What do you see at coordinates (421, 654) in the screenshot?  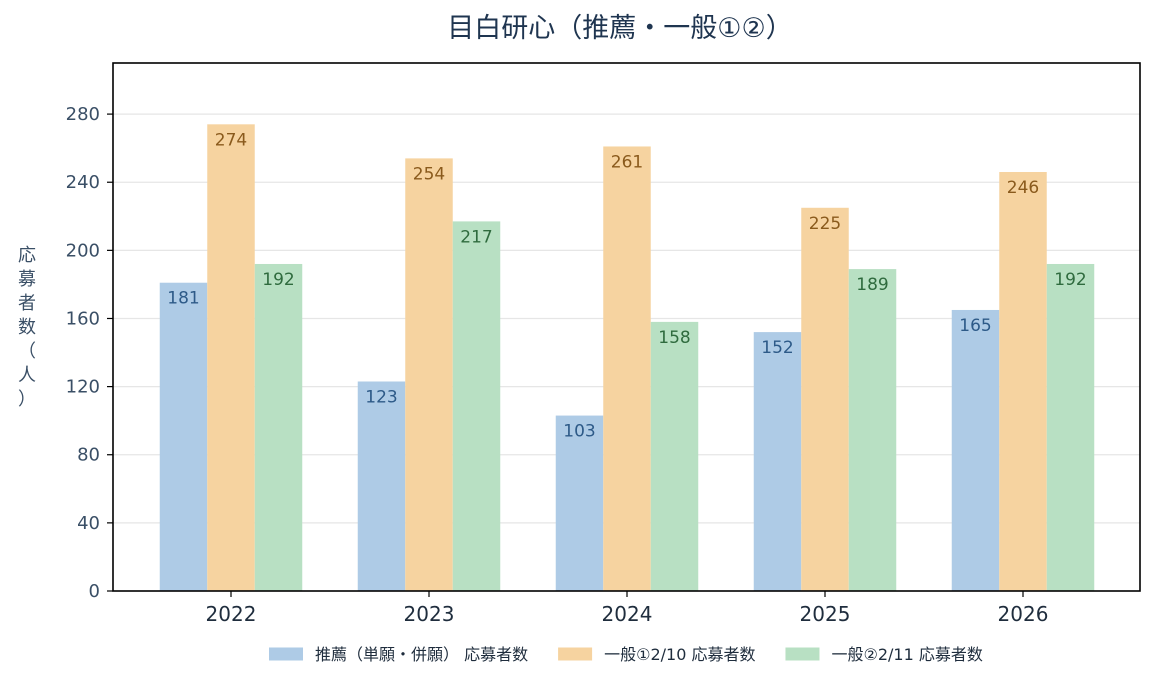 I see `legend-label: 推薦（単願・併願） 応募者数` at bounding box center [421, 654].